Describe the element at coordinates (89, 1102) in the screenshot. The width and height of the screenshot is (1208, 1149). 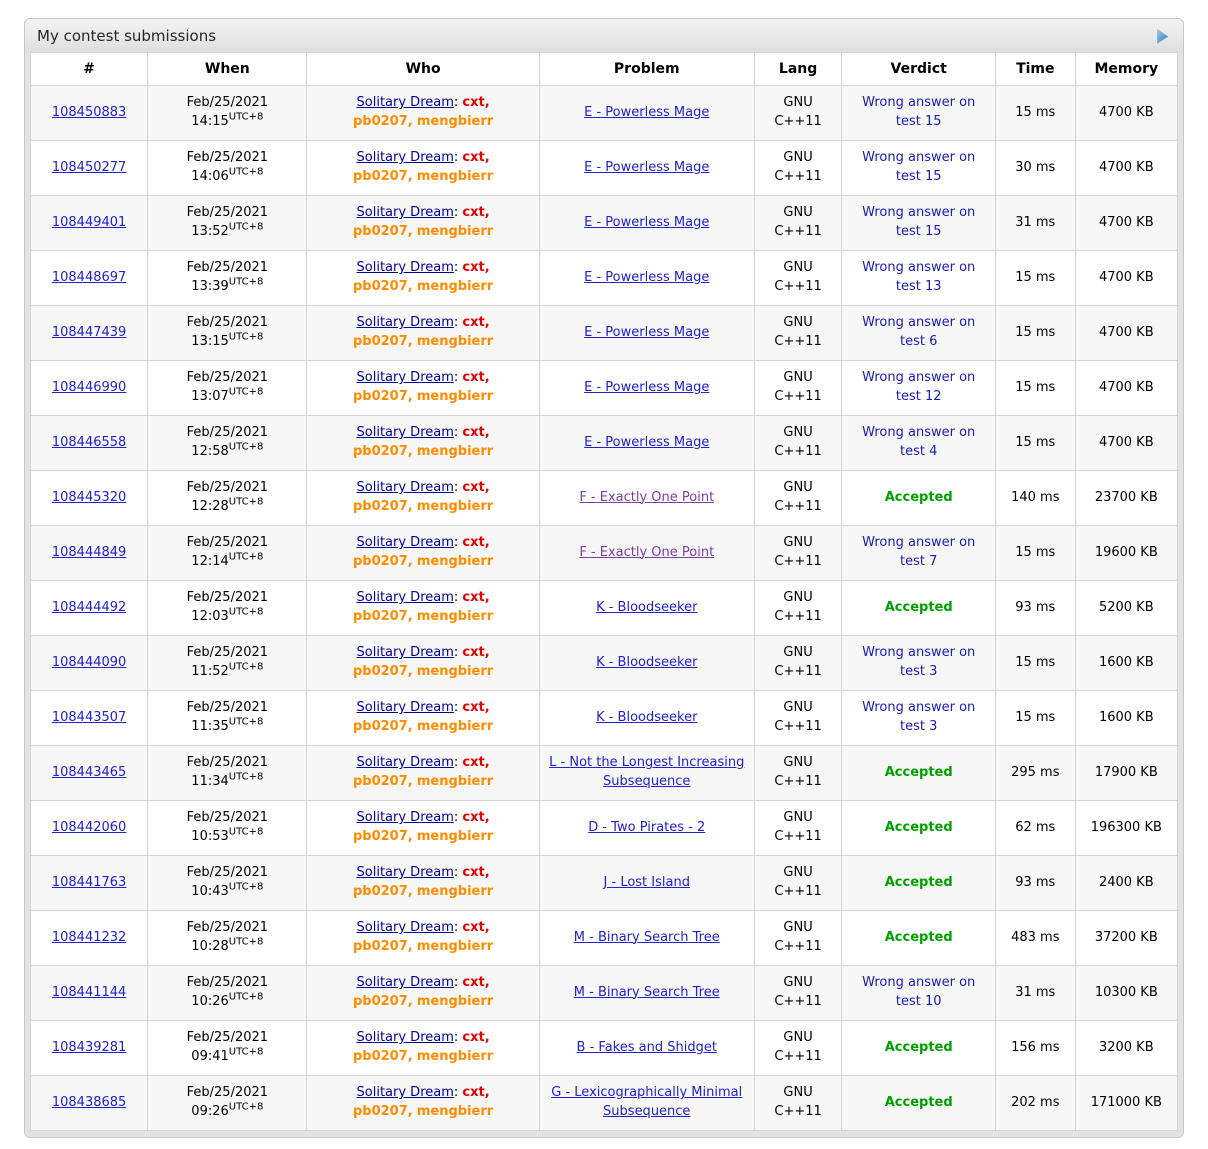
I see `submission-id-link: 108438685` at that location.